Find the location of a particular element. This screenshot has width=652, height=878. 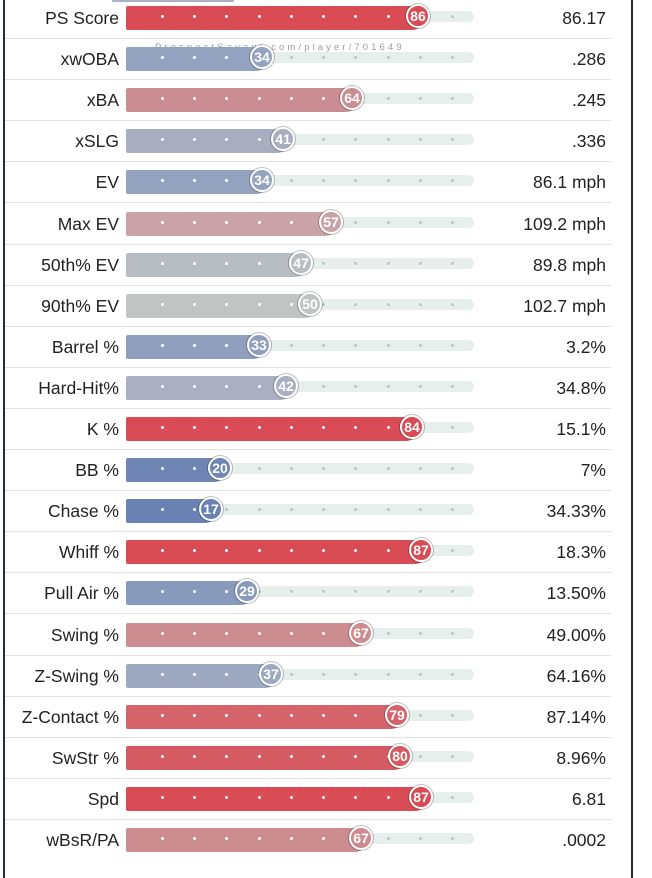

metric-row: xSLG 41 .336 is located at coordinates (308, 142).